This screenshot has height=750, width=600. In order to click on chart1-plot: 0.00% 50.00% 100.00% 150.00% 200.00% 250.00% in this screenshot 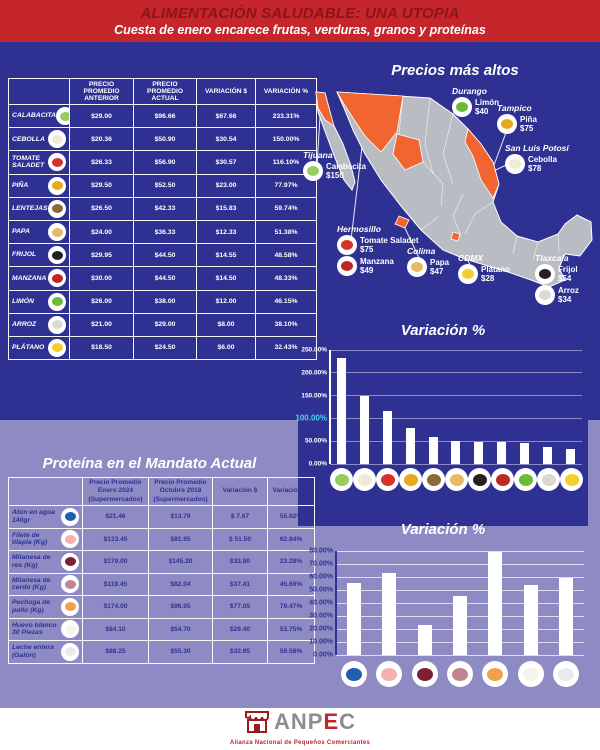, I will do `click(438, 407)`.